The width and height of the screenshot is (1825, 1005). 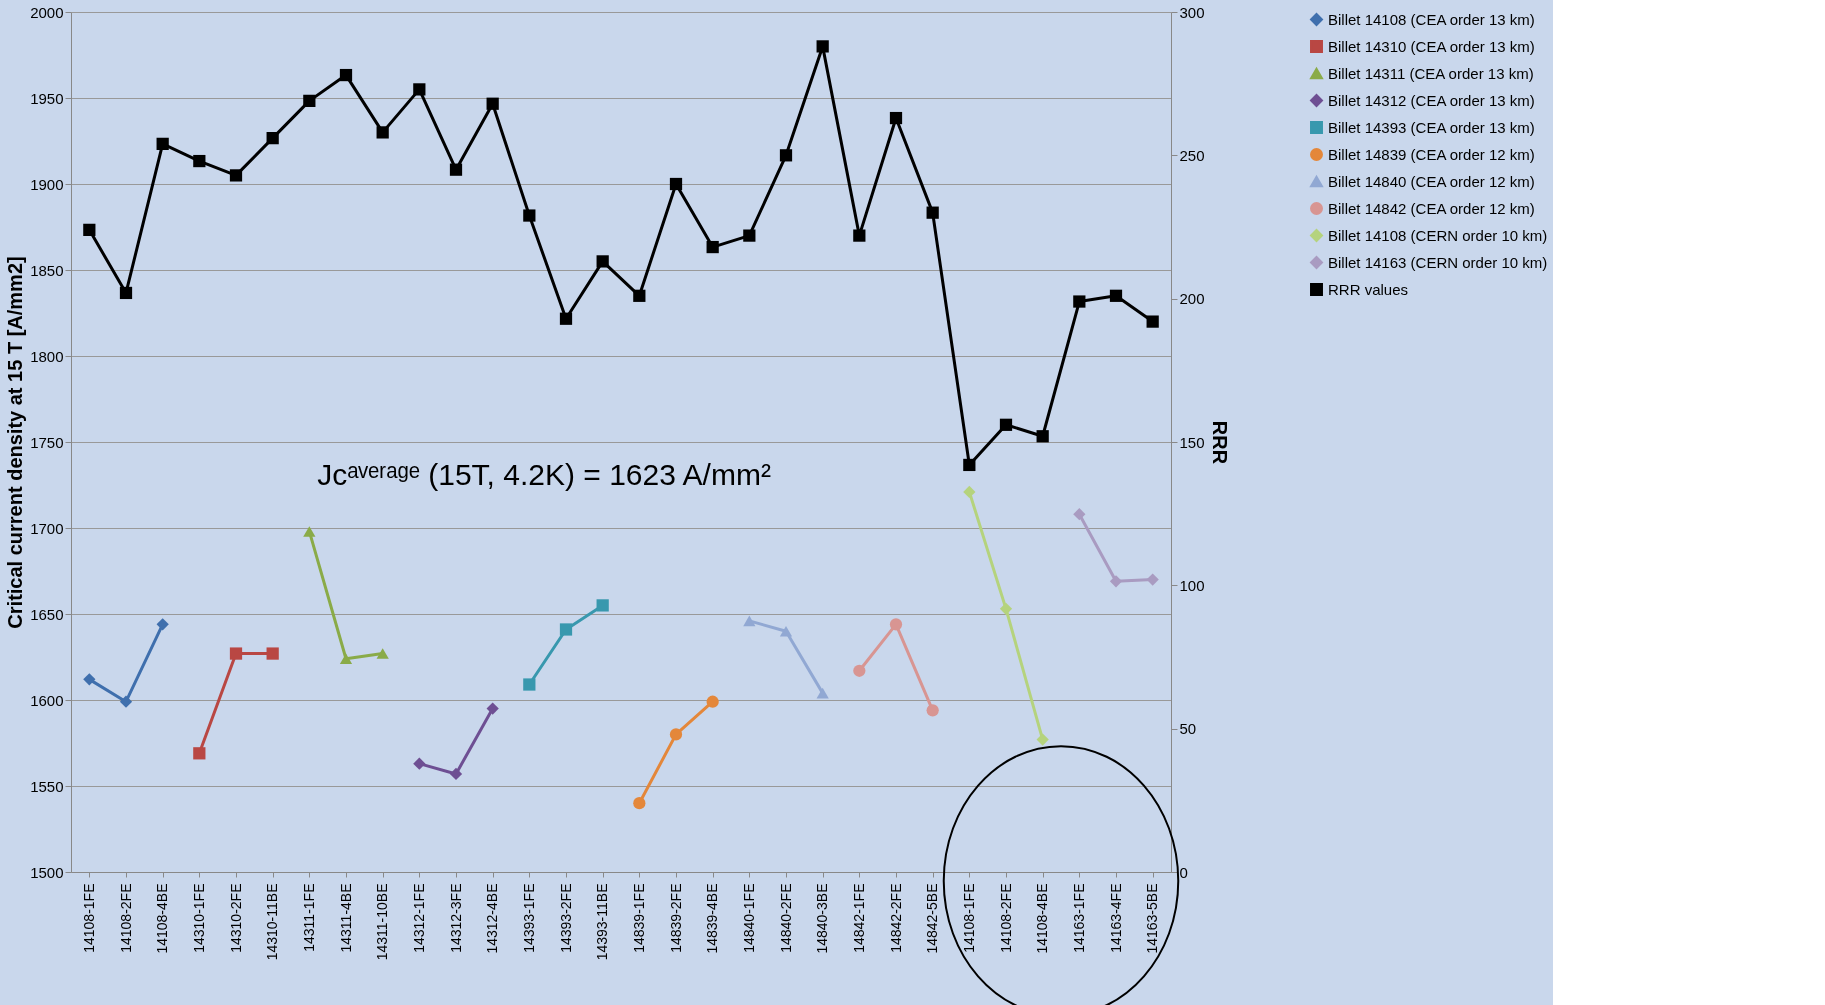 I want to click on legend-label: Billet 14393 (CEA order 13 km), so click(x=1431, y=127).